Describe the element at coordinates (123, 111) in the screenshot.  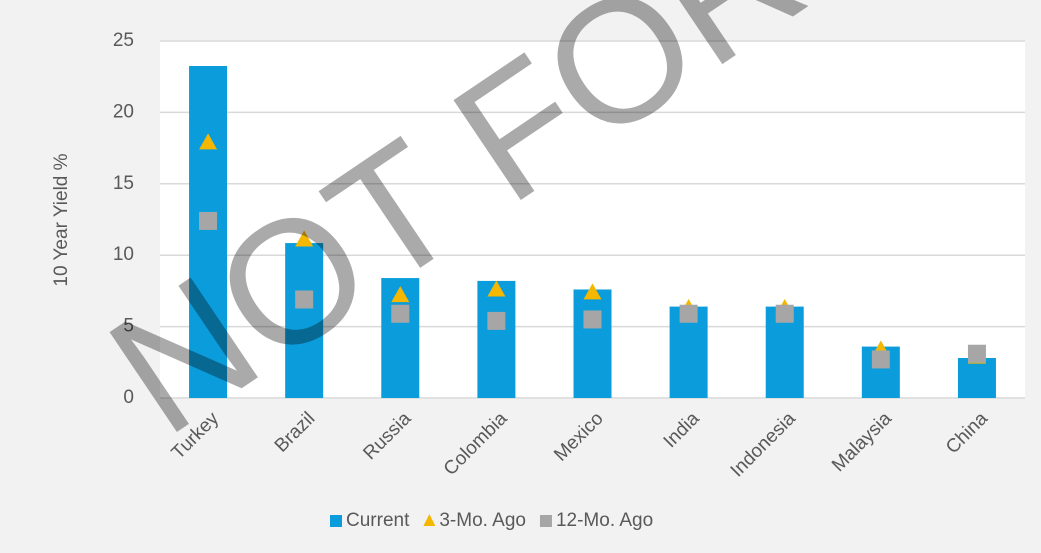
I see `y-tick-label: 20` at that location.